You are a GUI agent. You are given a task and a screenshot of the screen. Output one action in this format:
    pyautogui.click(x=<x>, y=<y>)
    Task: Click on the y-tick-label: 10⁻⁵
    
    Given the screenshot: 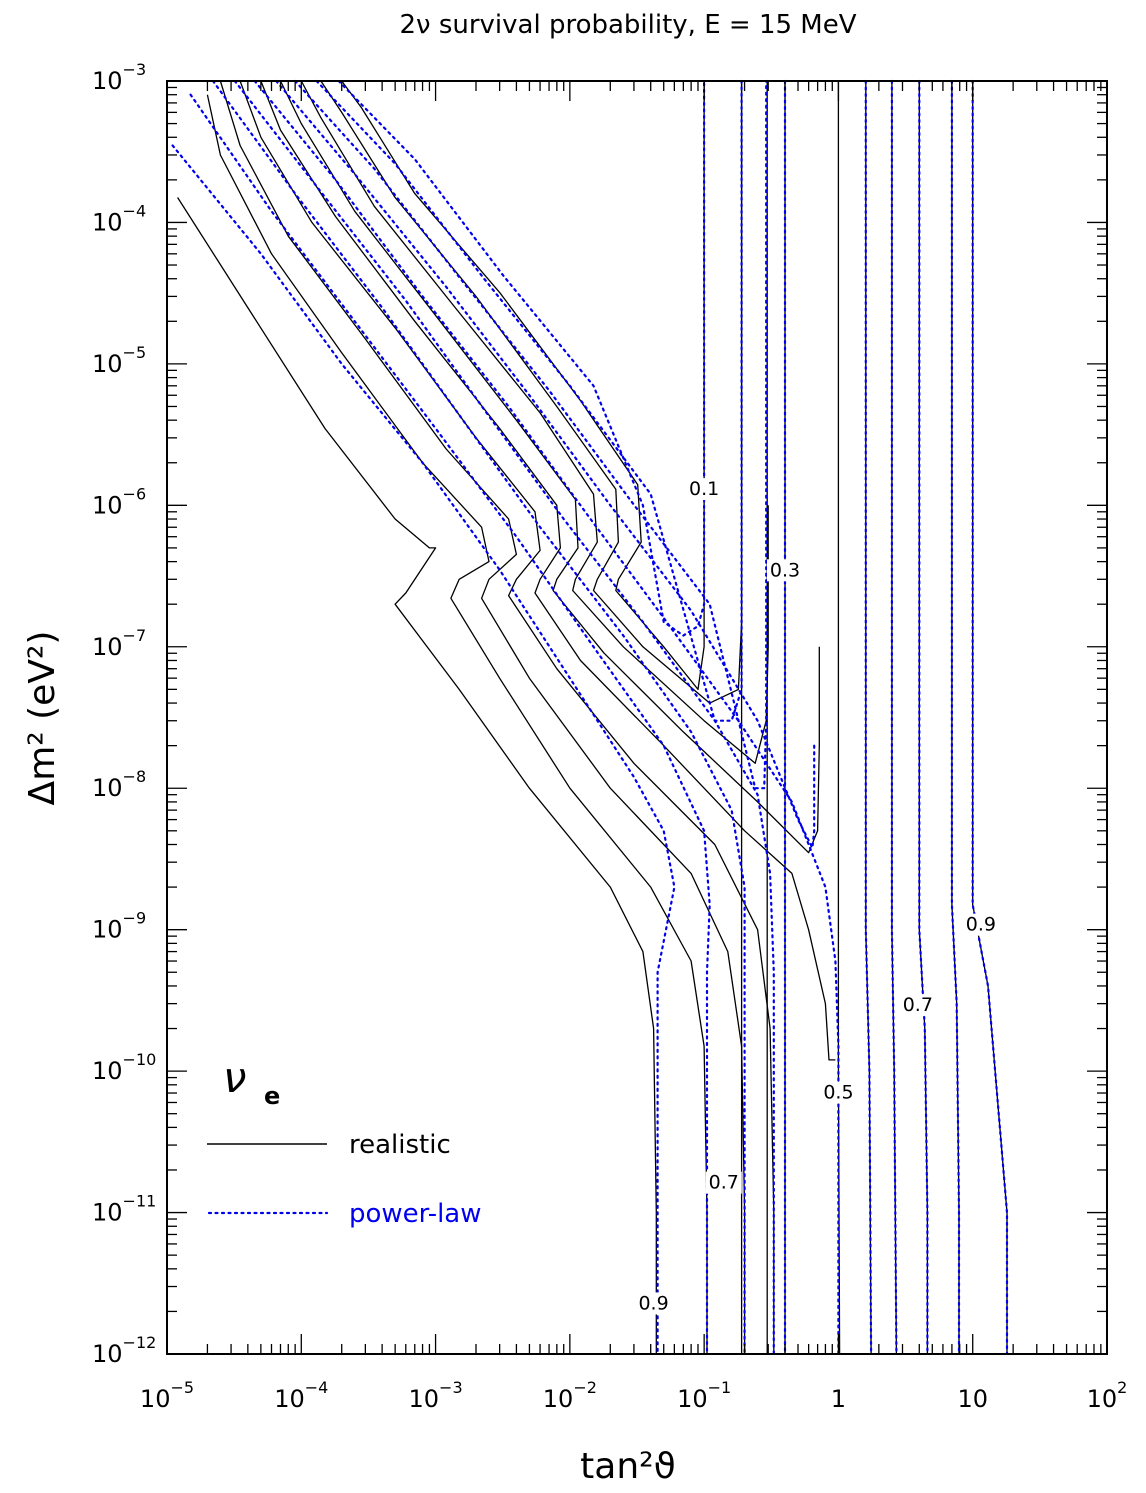 What is the action you would take?
    pyautogui.click(x=119, y=360)
    